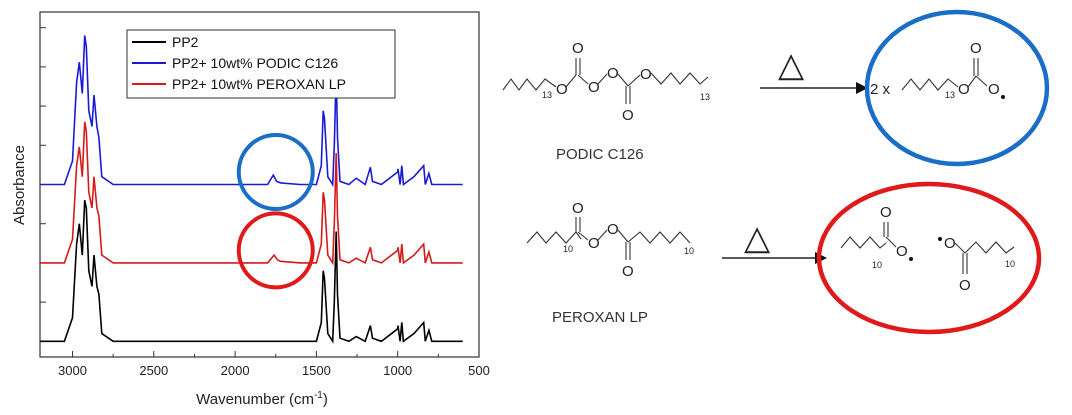 The height and width of the screenshot is (415, 1072). I want to click on atom-o-product-lp-carbonyl-2: O, so click(965, 285).